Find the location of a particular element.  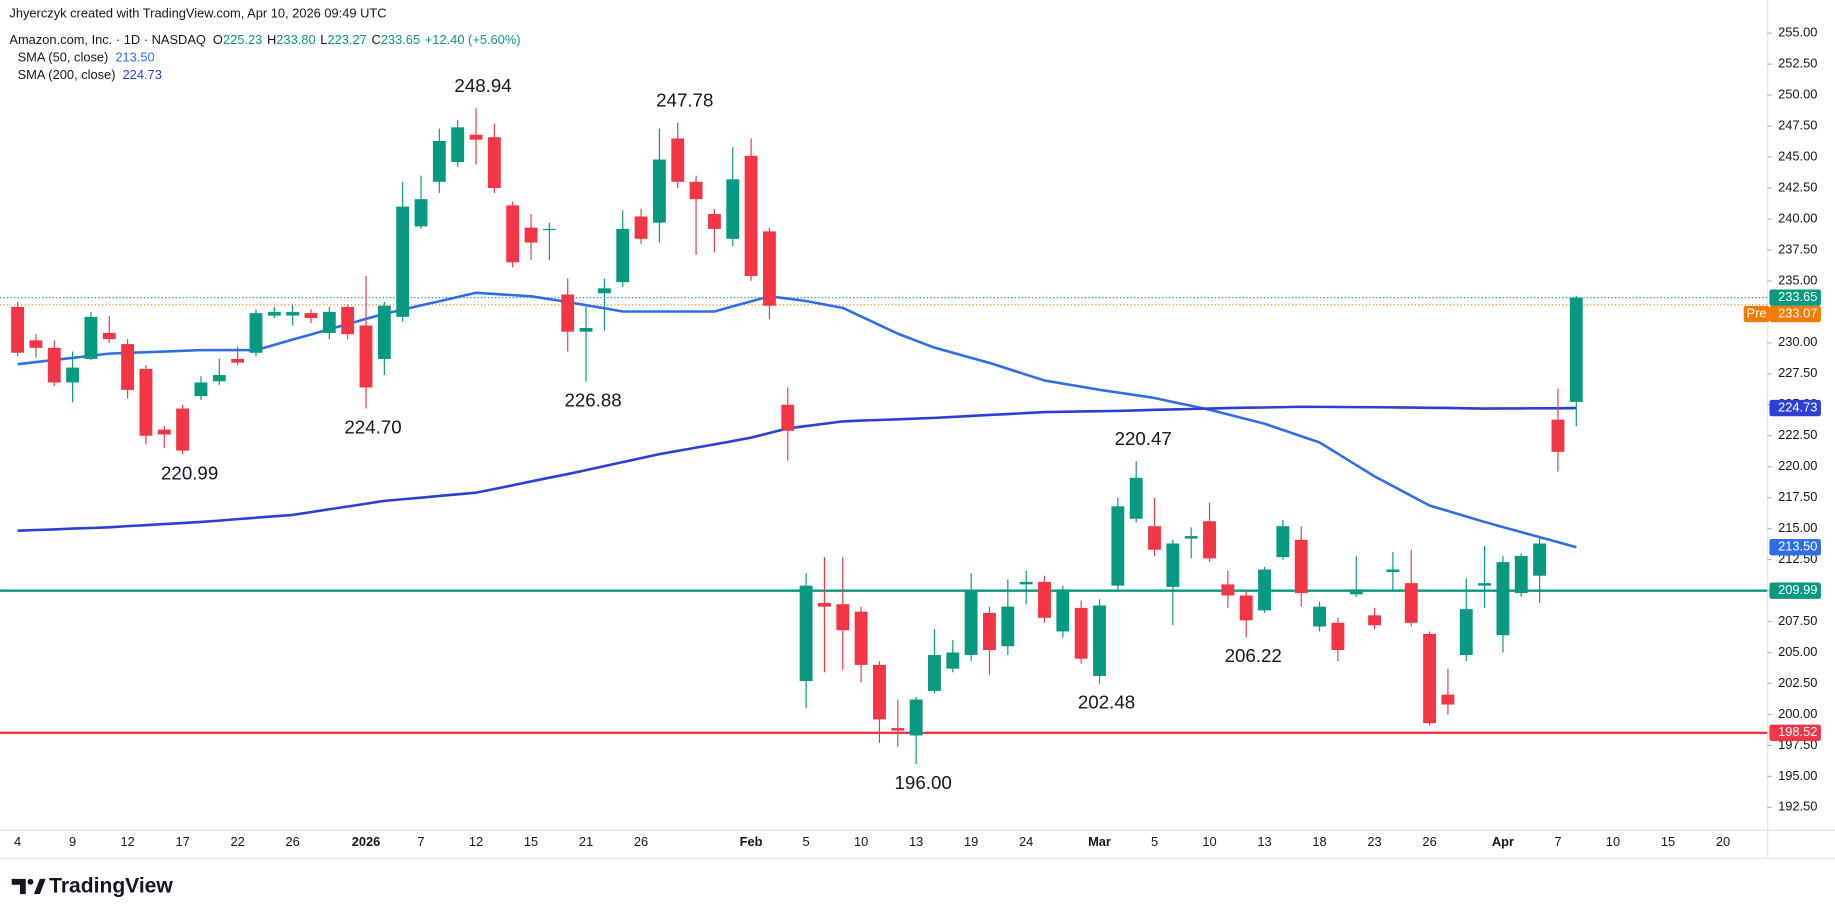

y-tick-label: 240.00 is located at coordinates (1797, 217).